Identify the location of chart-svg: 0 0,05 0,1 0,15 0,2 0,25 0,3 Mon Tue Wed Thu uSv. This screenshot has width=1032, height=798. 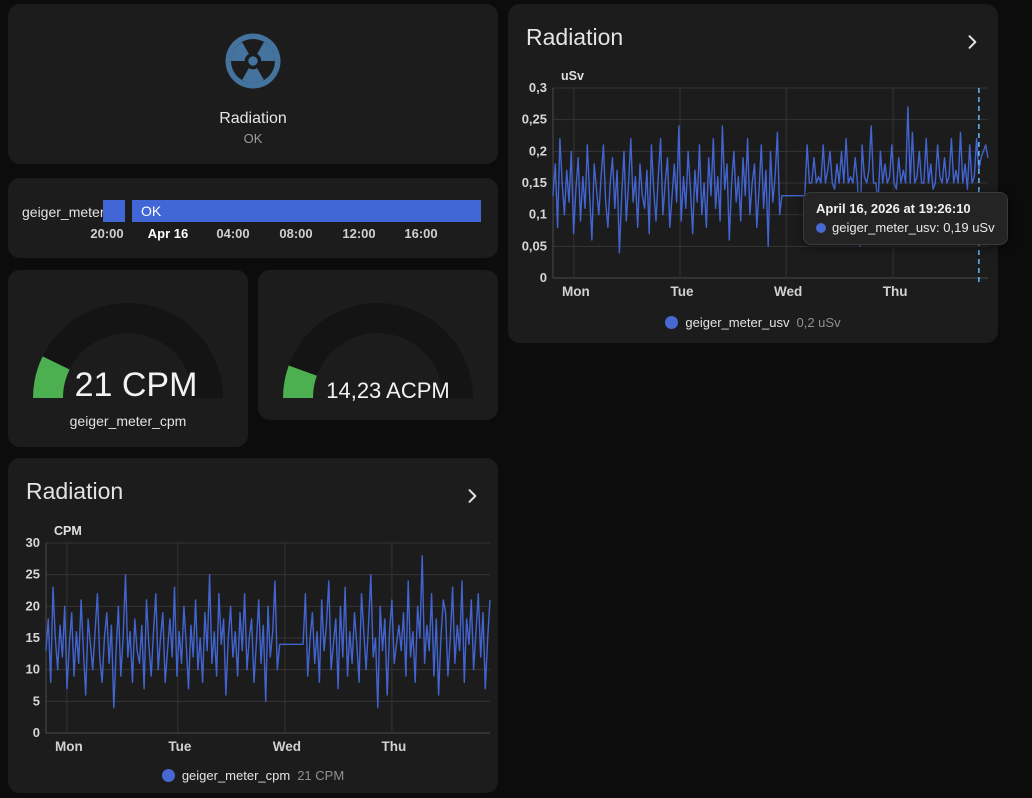
(755, 184).